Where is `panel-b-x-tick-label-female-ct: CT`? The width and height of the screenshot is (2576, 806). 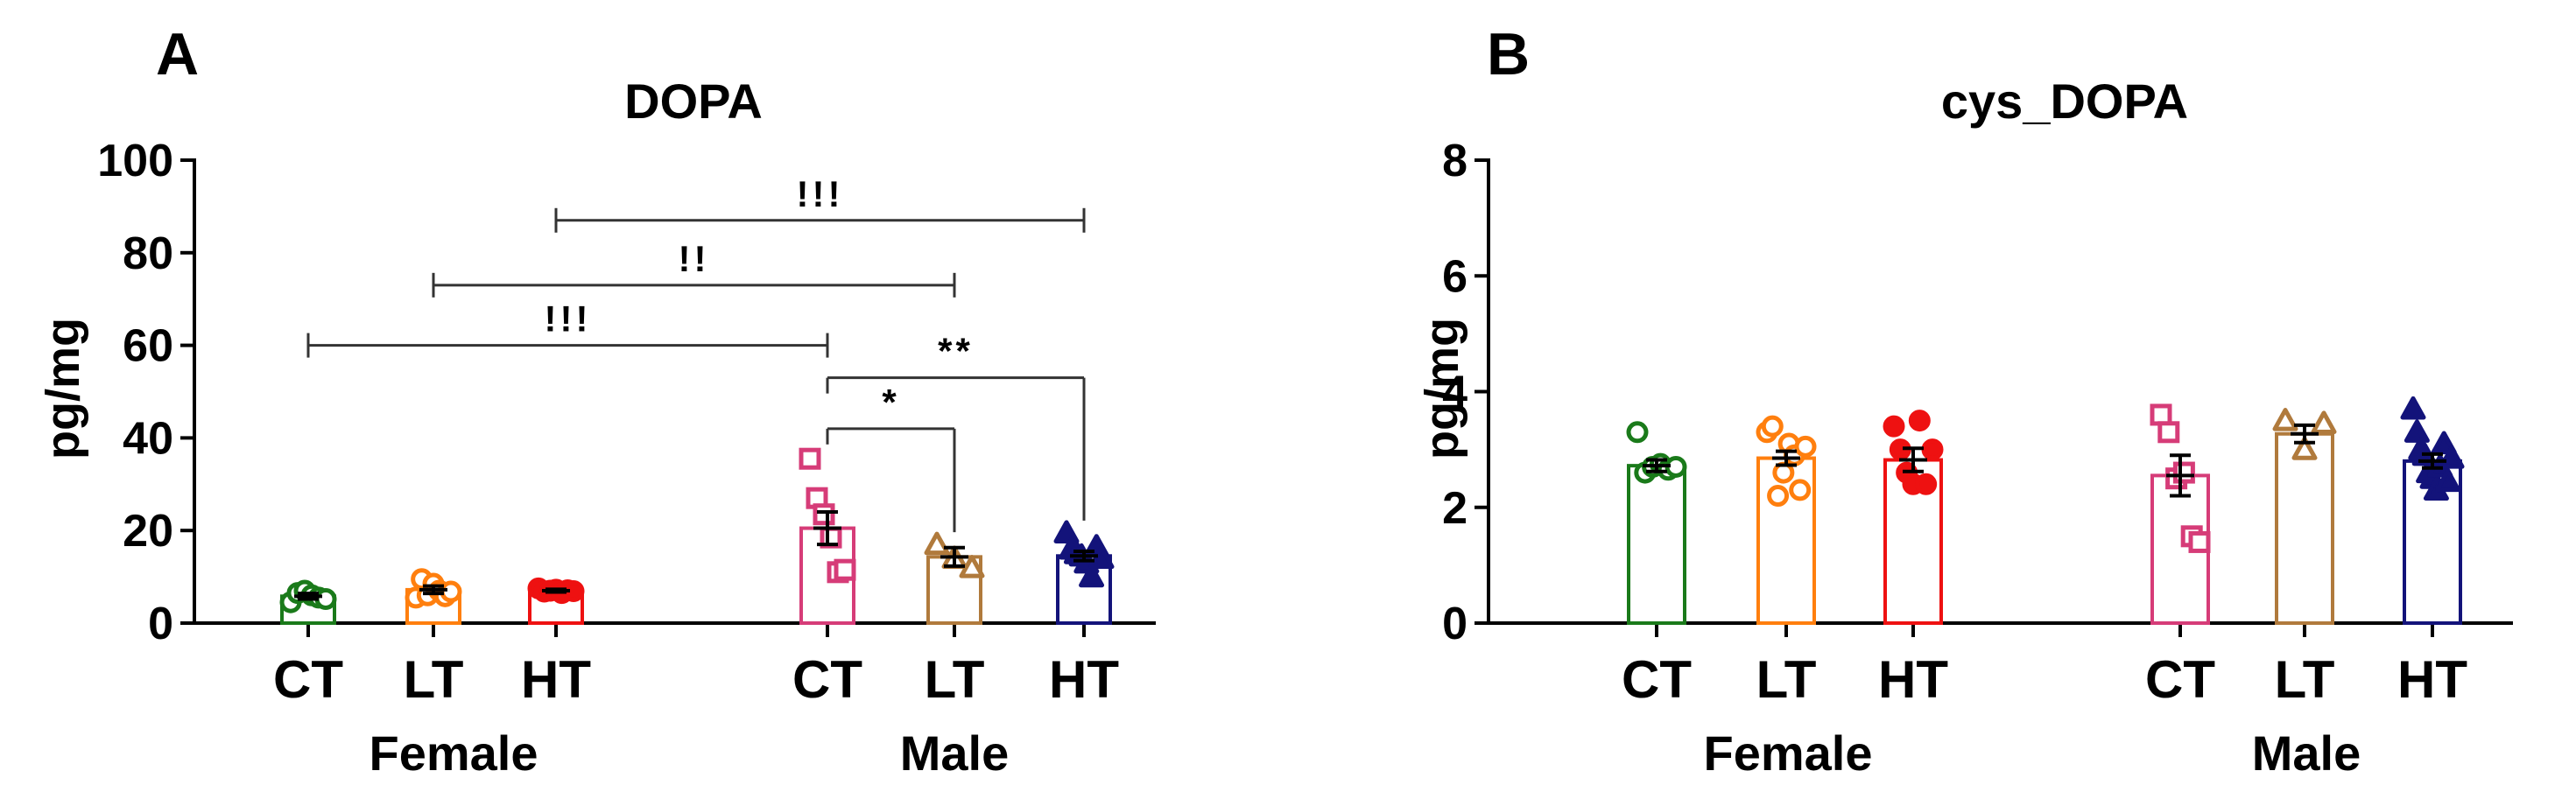
panel-b-x-tick-label-female-ct: CT is located at coordinates (1657, 679).